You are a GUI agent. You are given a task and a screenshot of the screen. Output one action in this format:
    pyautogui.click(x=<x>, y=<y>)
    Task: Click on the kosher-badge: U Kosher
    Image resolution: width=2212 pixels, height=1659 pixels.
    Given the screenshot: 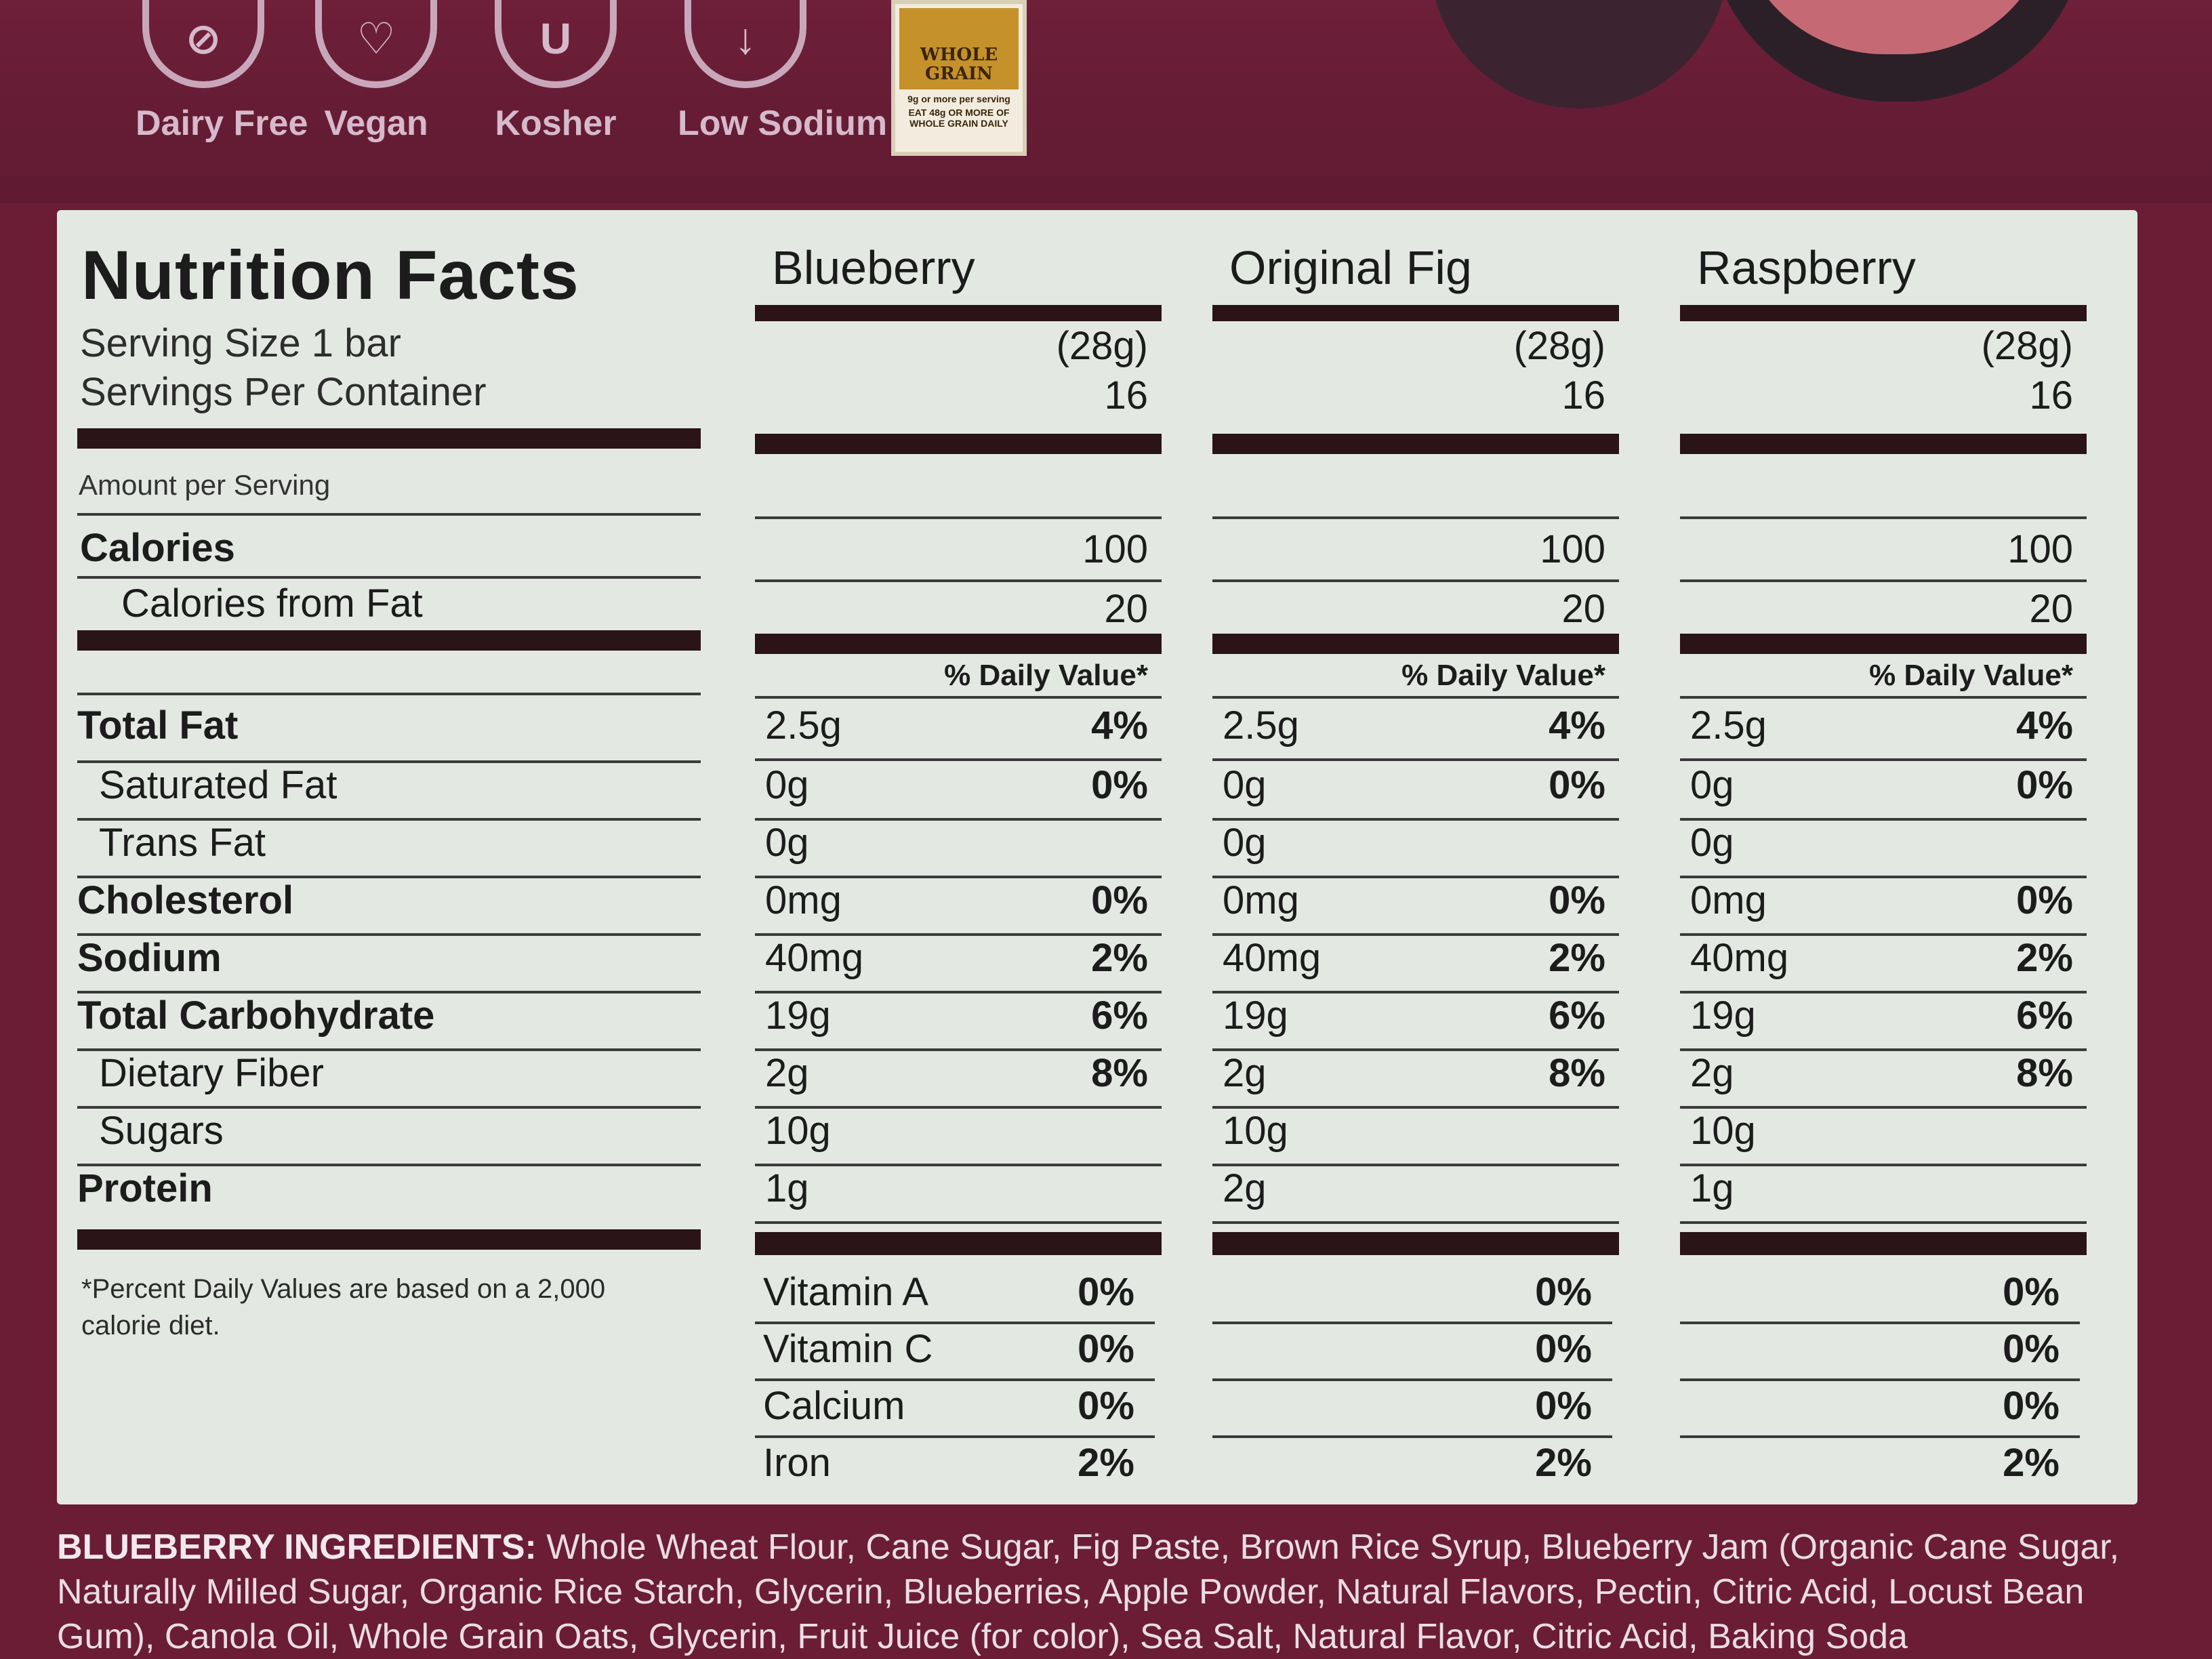 What is the action you would take?
    pyautogui.click(x=555, y=72)
    